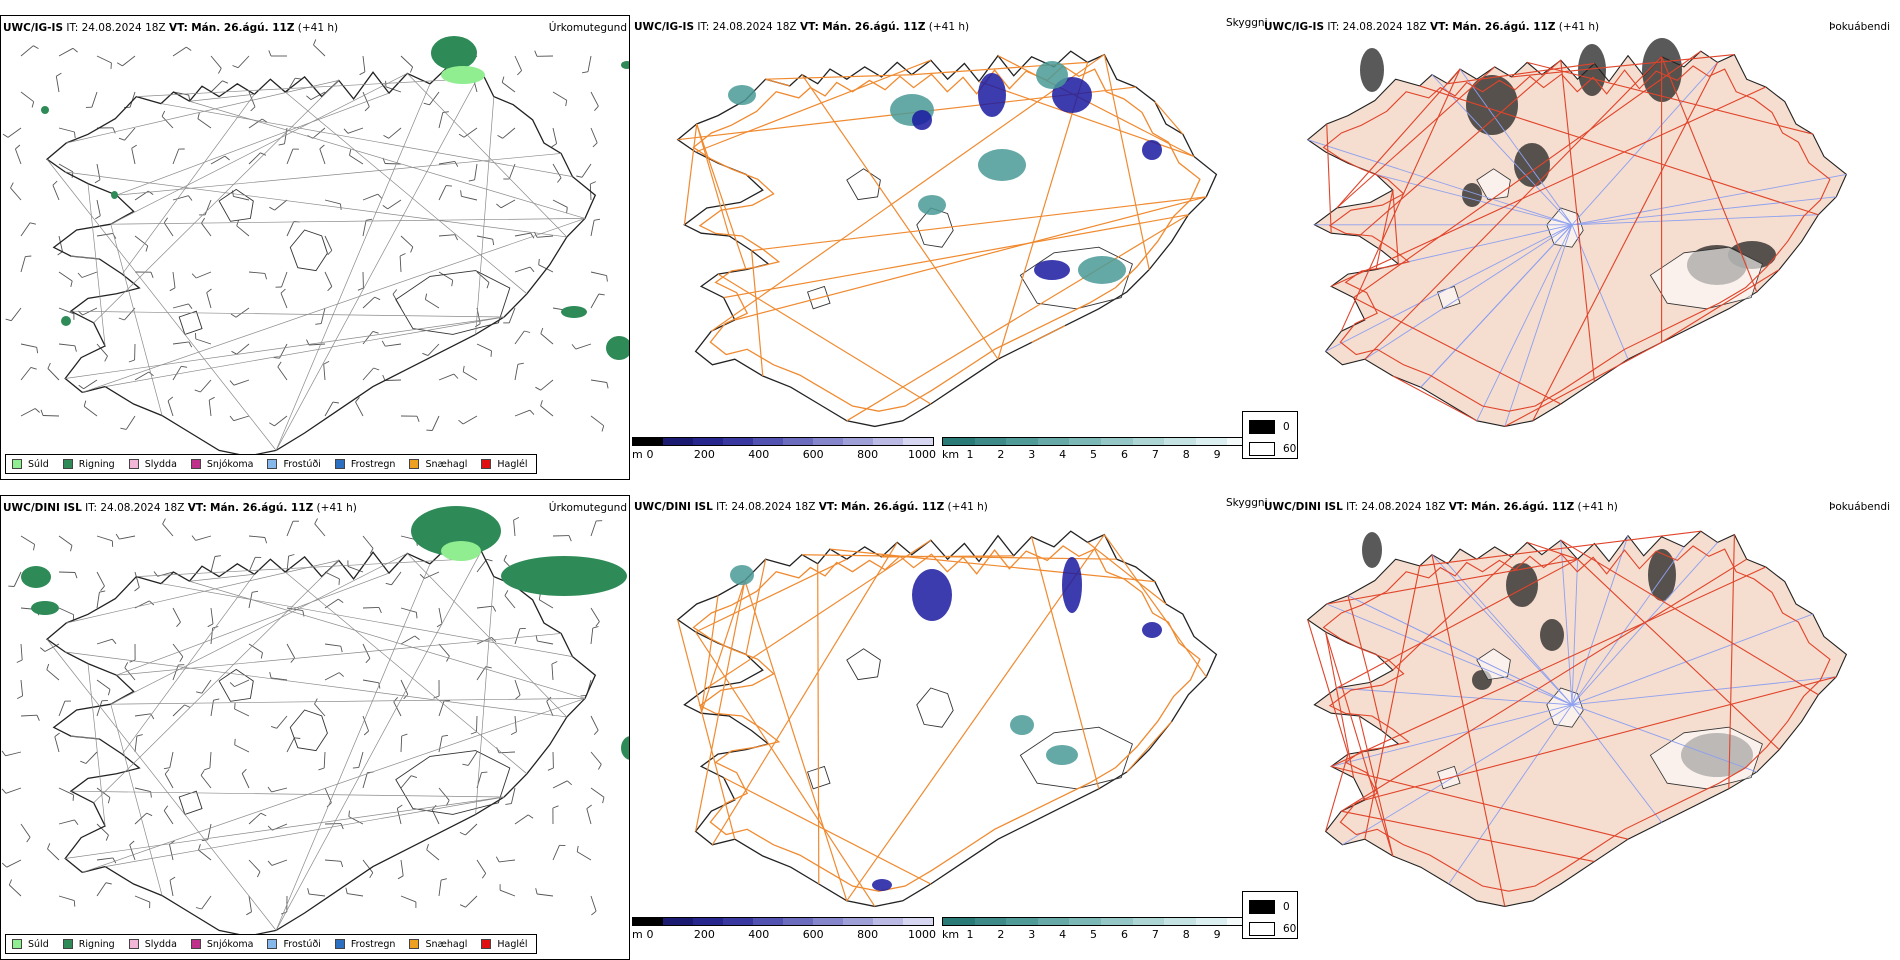  Describe the element at coordinates (867, 934) in the screenshot. I see `colorbar-tick: 800` at that location.